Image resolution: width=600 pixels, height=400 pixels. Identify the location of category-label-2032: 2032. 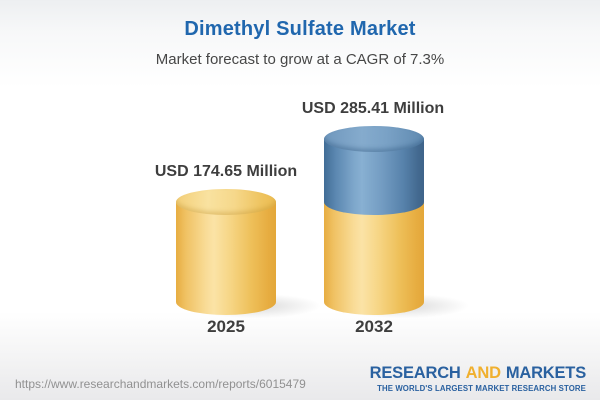
(374, 326).